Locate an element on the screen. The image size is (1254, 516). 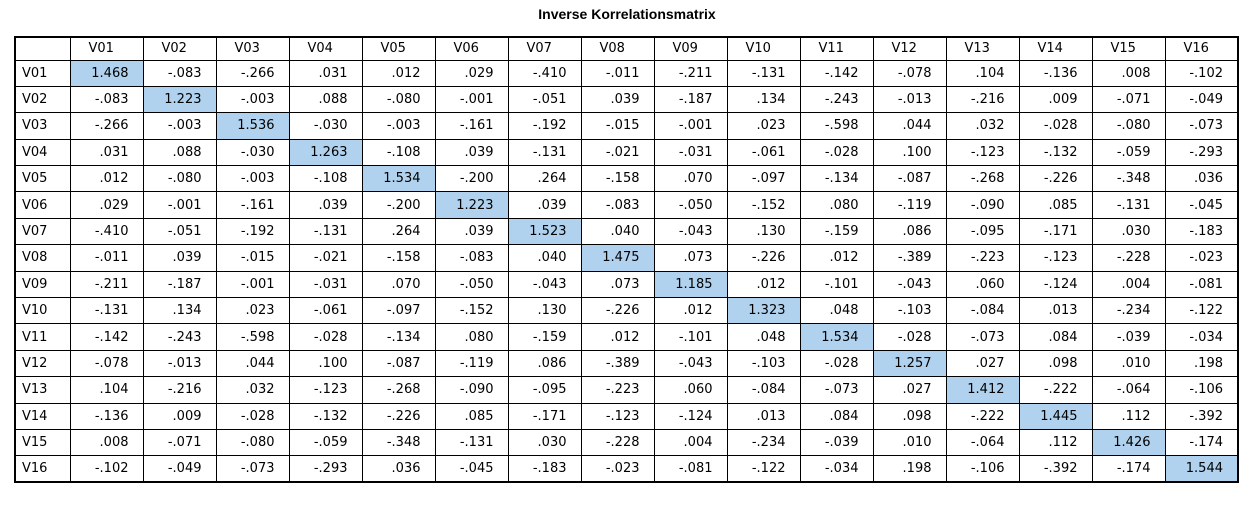
matrix-cell: -.598 is located at coordinates (836, 126).